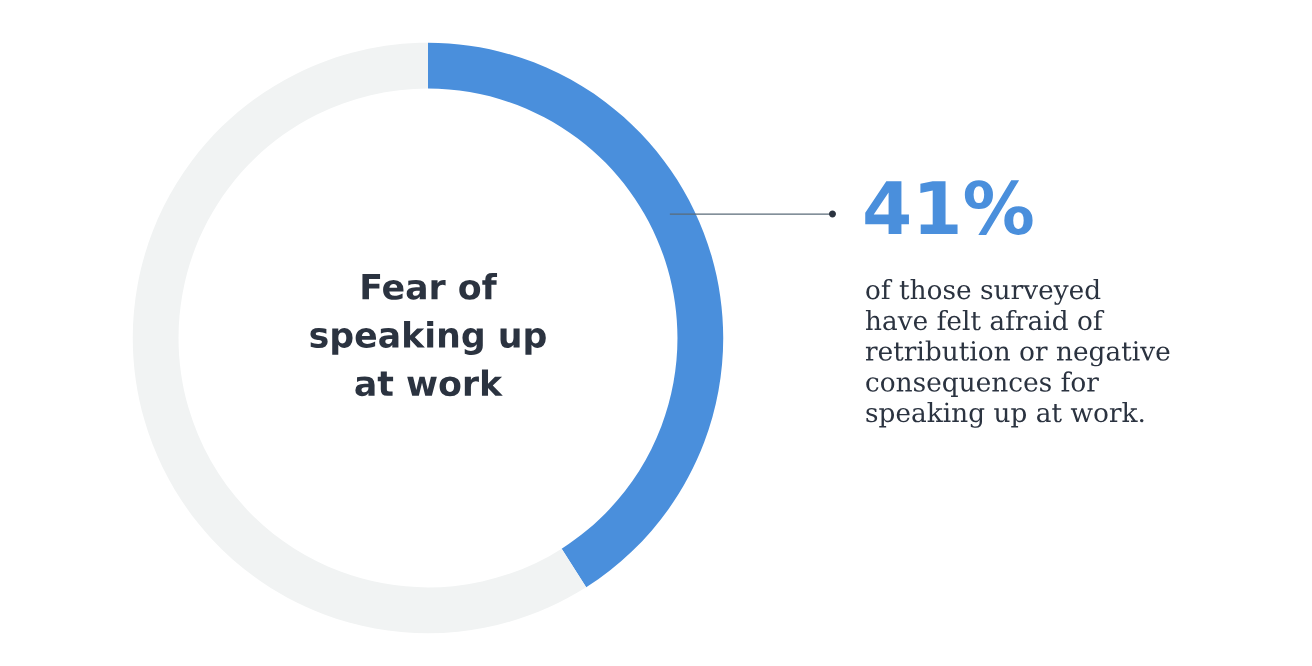  What do you see at coordinates (428, 334) in the screenshot?
I see `text: Fear of speaking up at work` at bounding box center [428, 334].